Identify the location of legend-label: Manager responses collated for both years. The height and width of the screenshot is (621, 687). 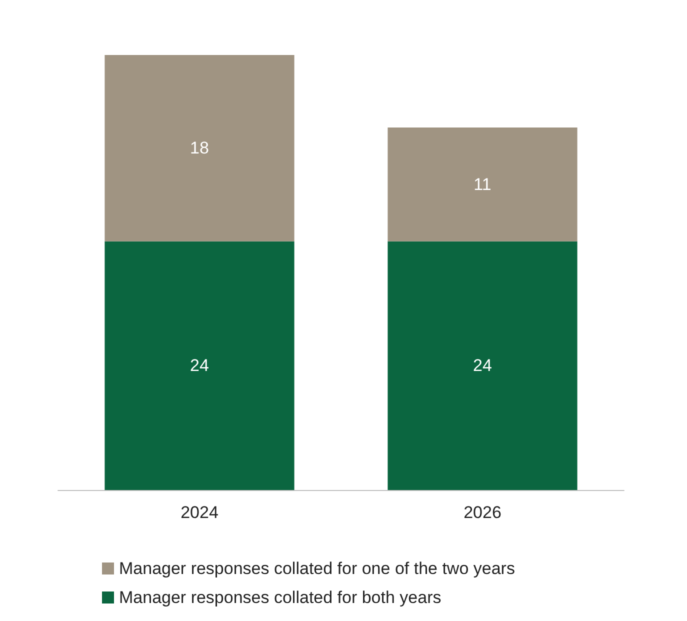
(280, 597).